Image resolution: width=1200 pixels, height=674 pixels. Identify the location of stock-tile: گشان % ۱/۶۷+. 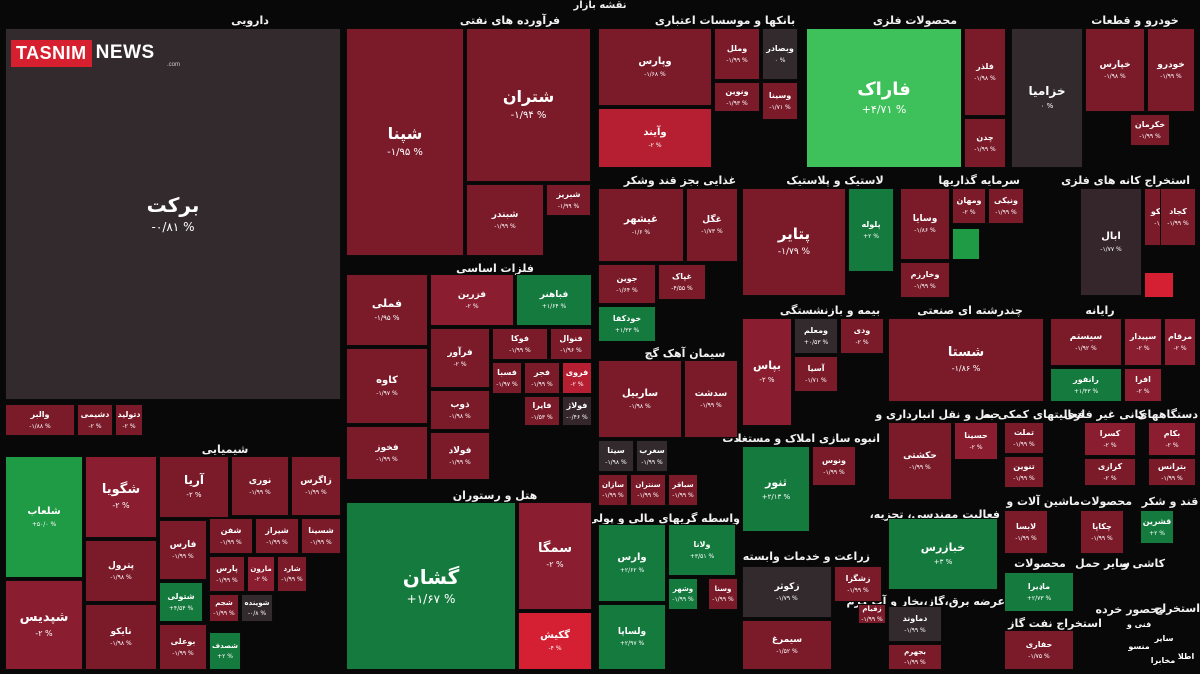
(431, 586).